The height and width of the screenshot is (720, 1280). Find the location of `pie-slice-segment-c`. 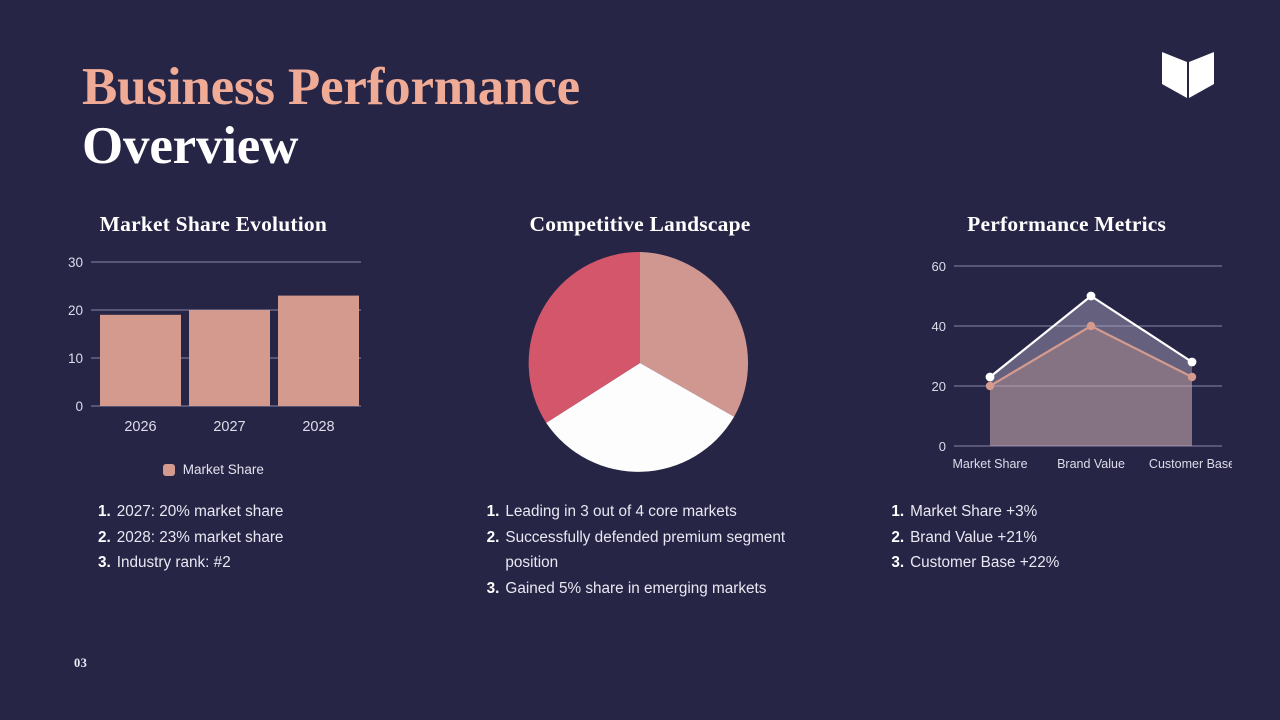

pie-slice-segment-c is located at coordinates (584, 337).